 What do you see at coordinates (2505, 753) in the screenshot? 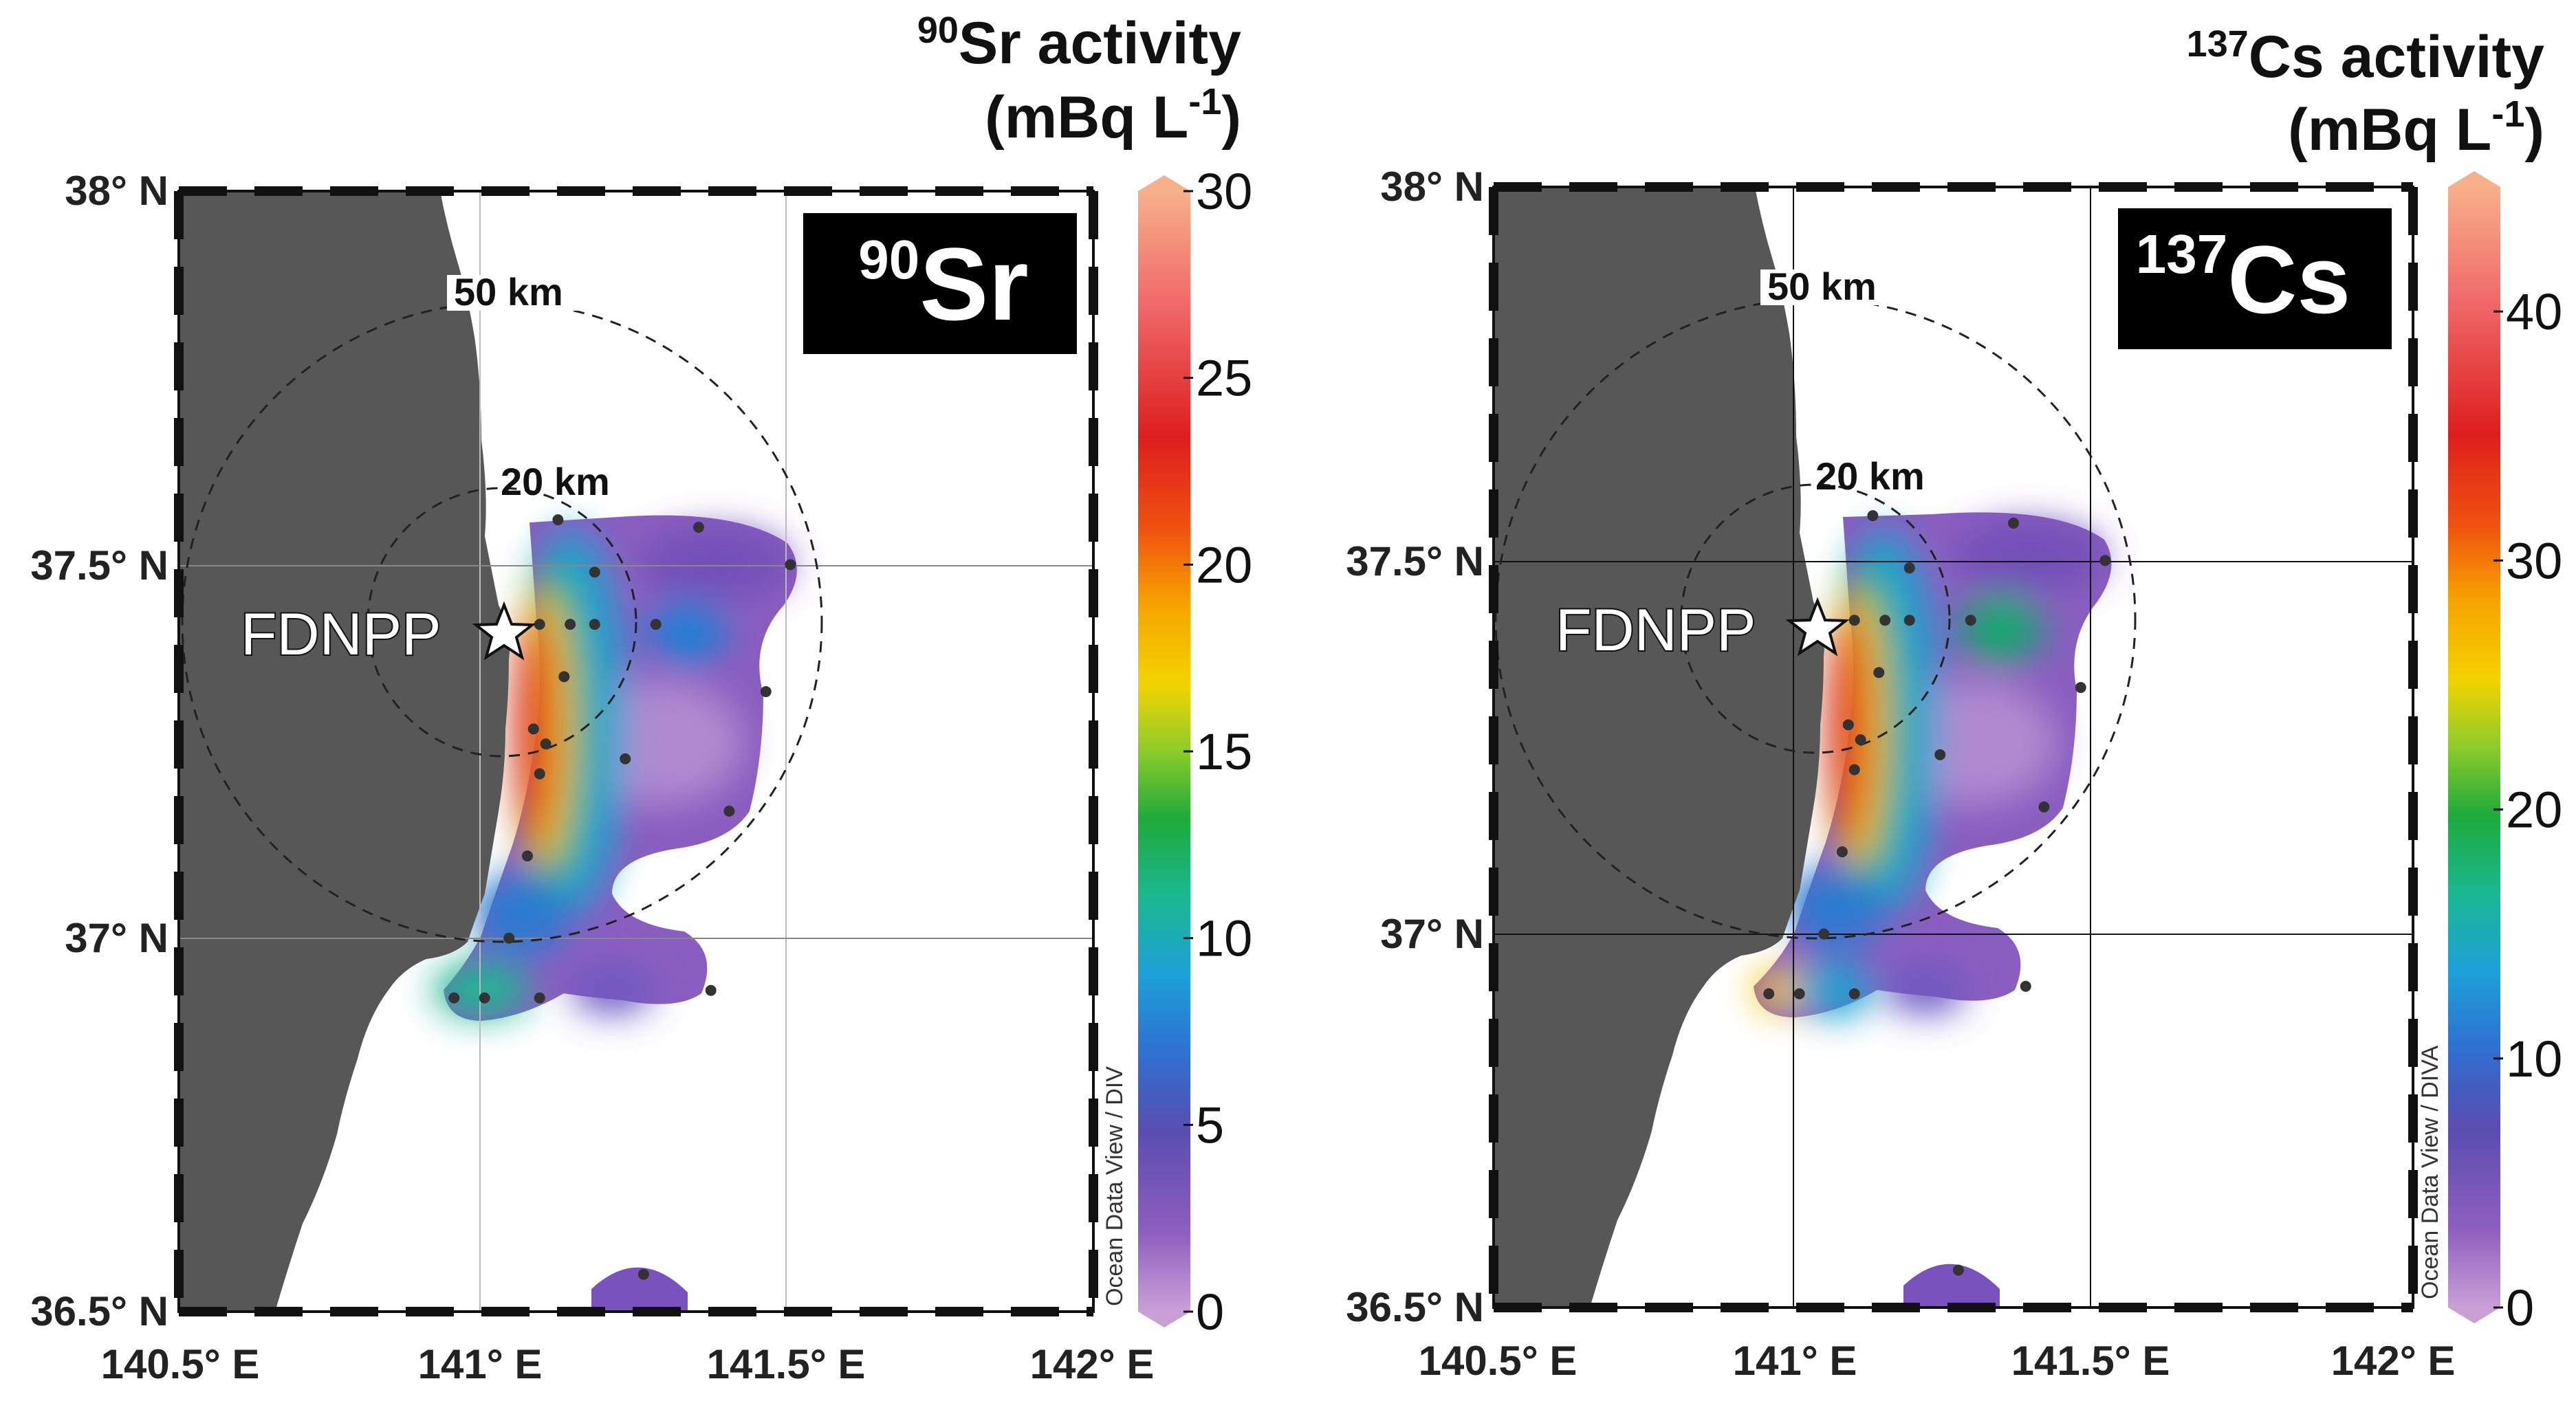
I see `colorbar-cs: 0 10 20 30 40` at bounding box center [2505, 753].